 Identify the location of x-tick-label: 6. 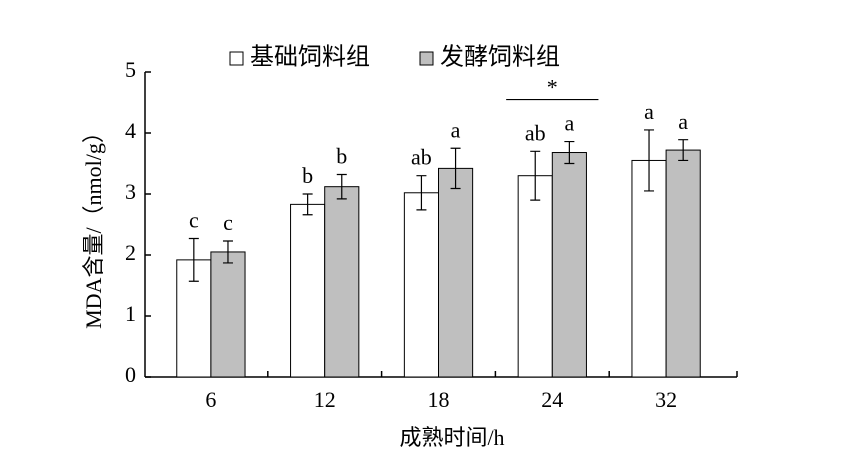
(210, 399).